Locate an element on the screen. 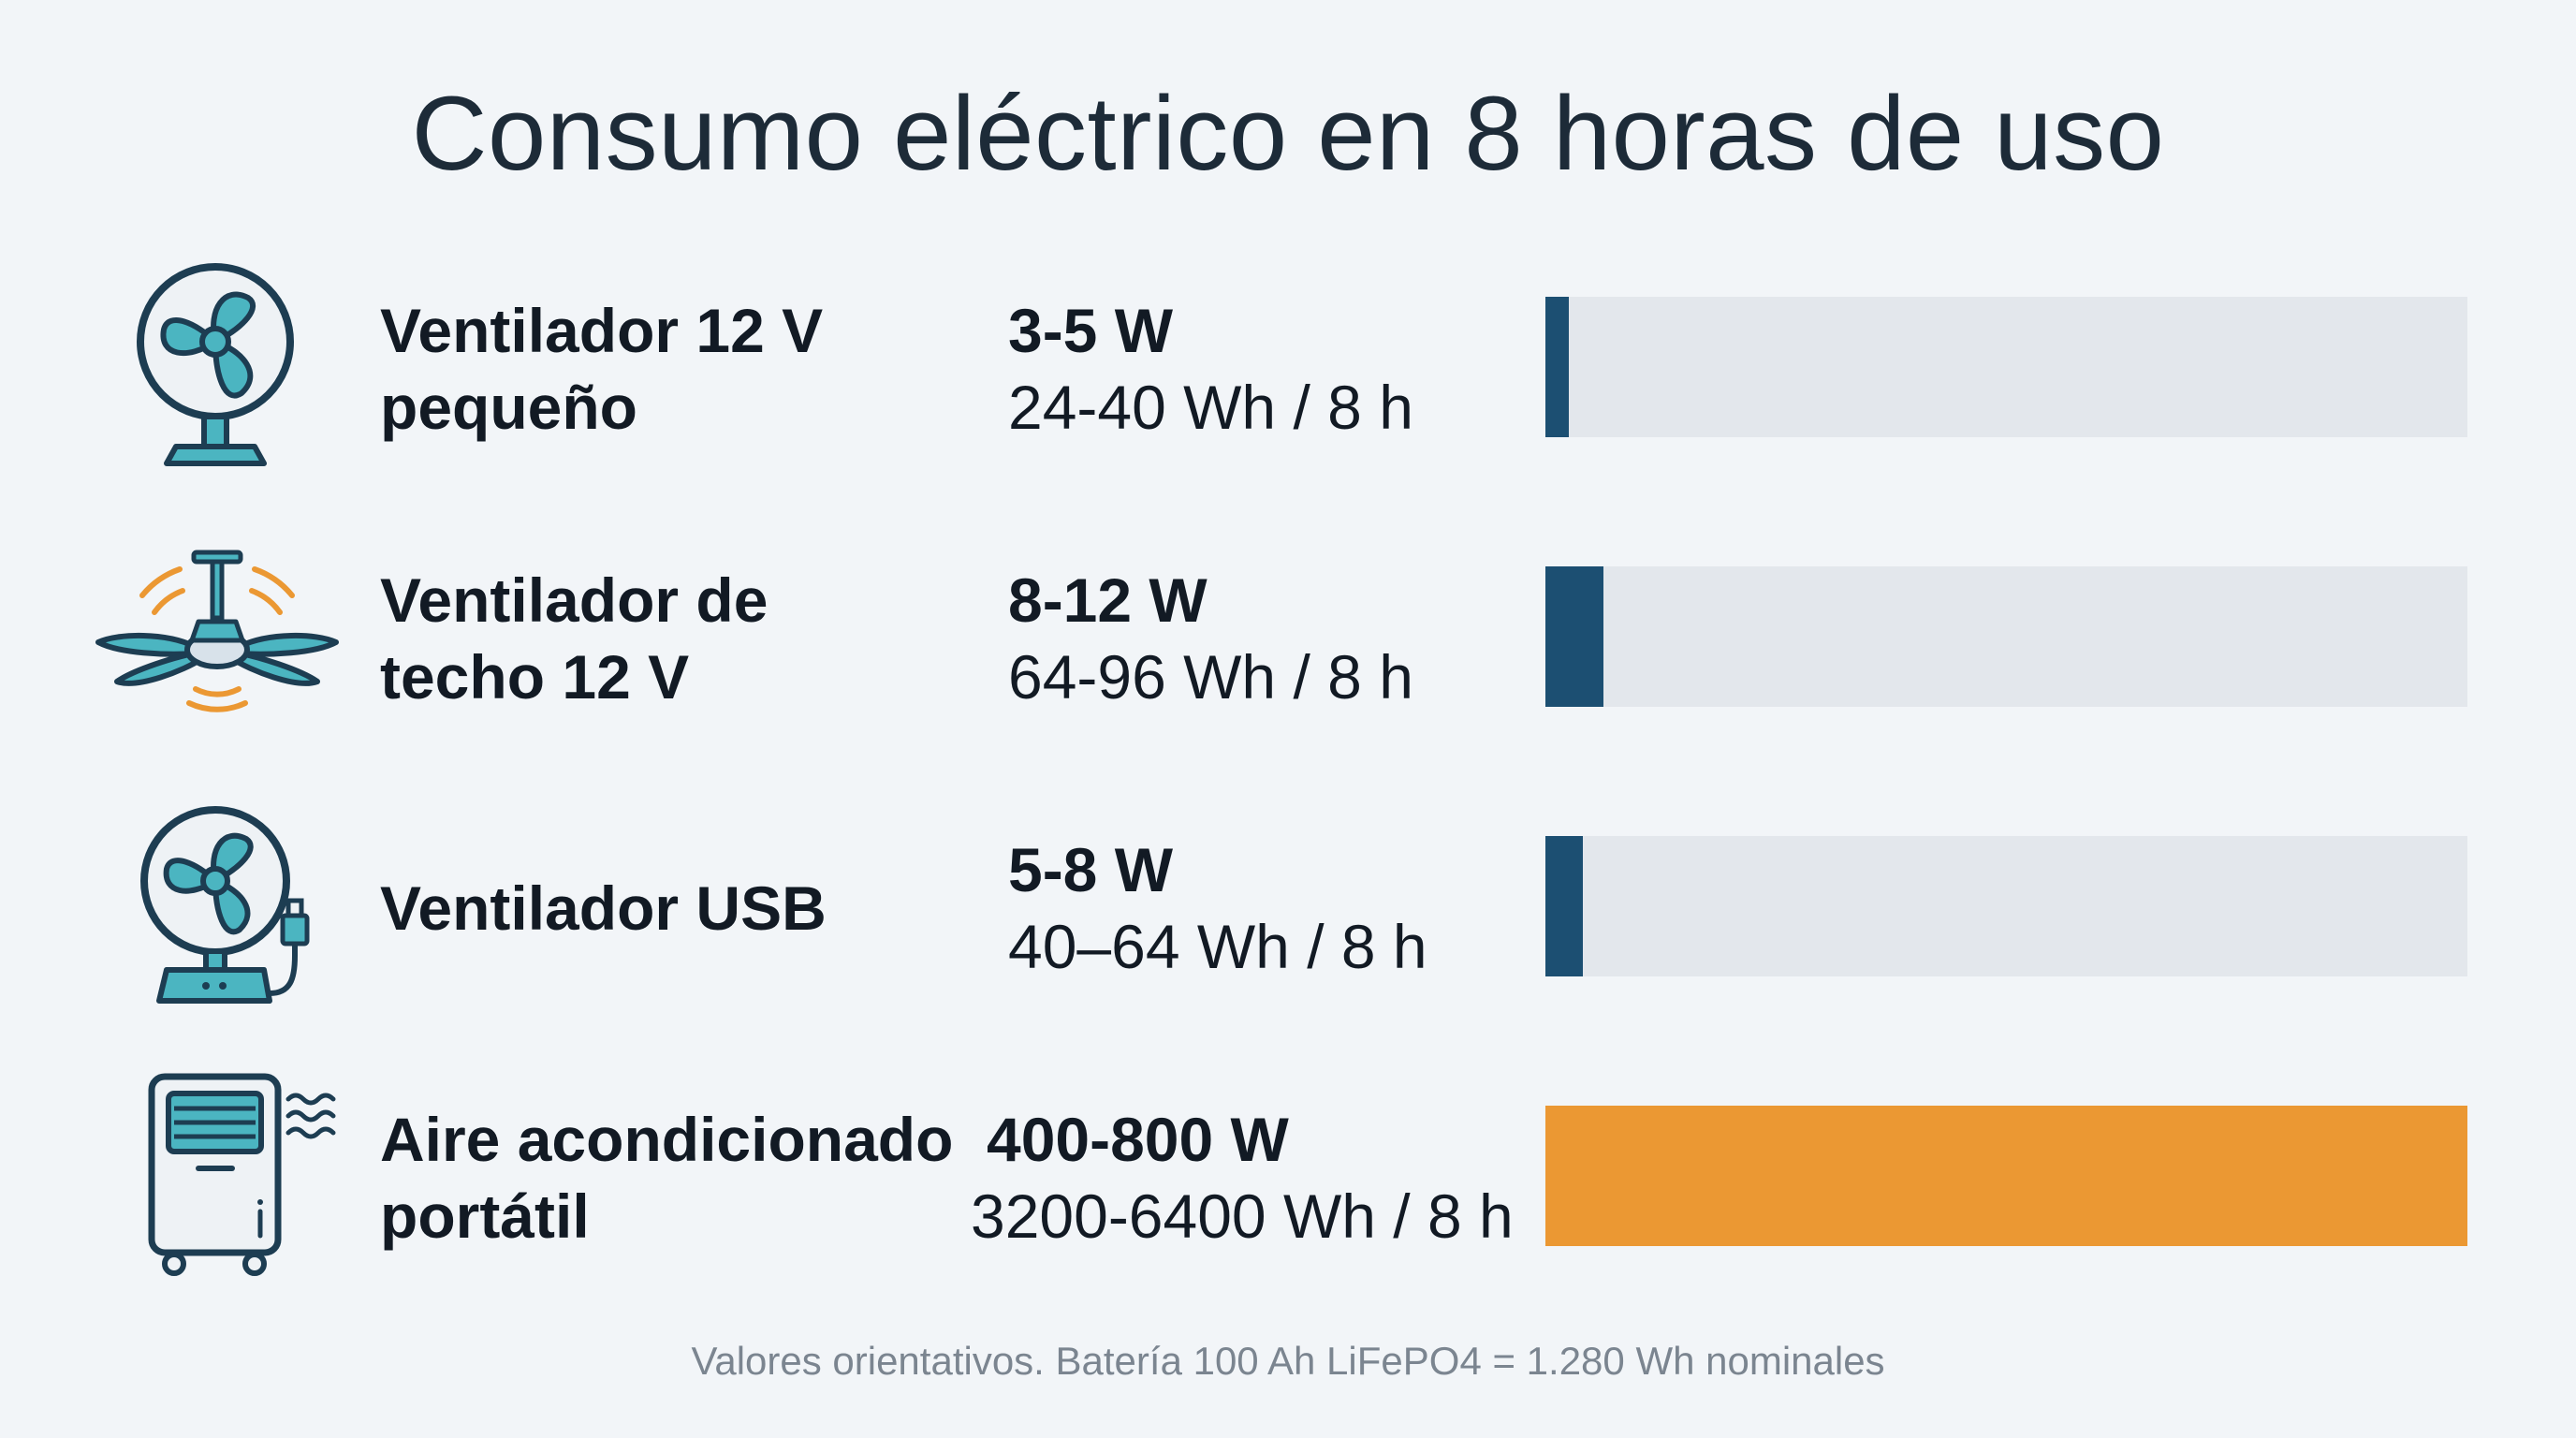 This screenshot has height=1438, width=2576. power-range-label: 400-800 W is located at coordinates (1138, 1139).